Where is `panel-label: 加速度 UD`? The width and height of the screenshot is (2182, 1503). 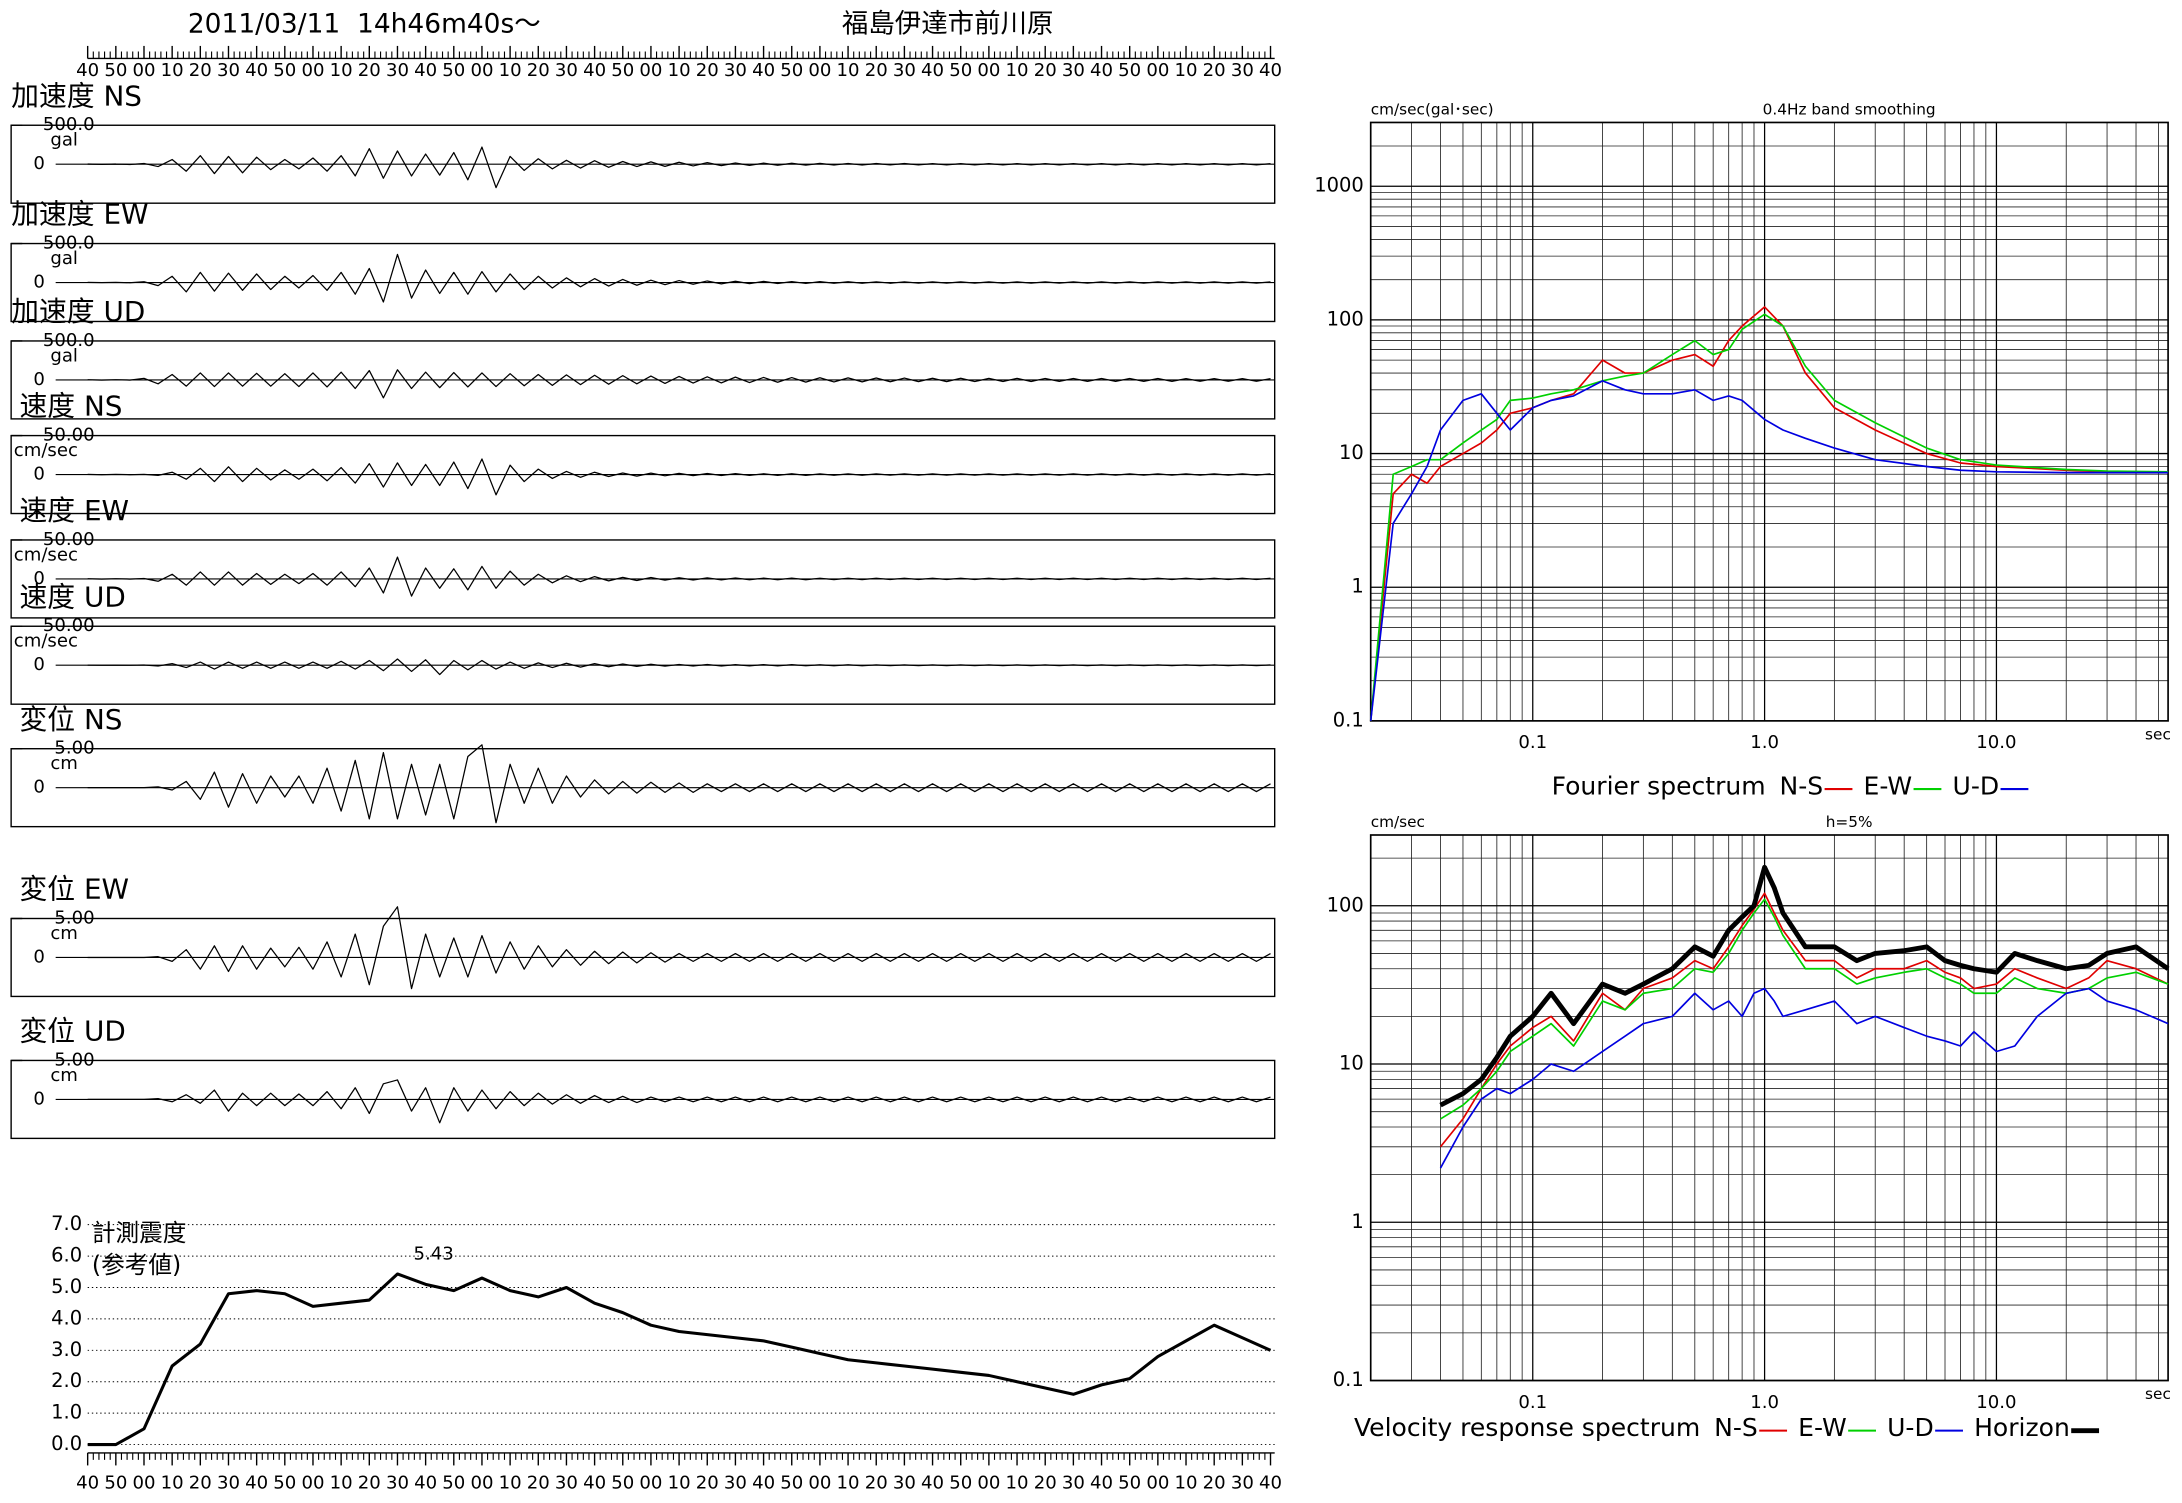 panel-label: 加速度 UD is located at coordinates (78, 311).